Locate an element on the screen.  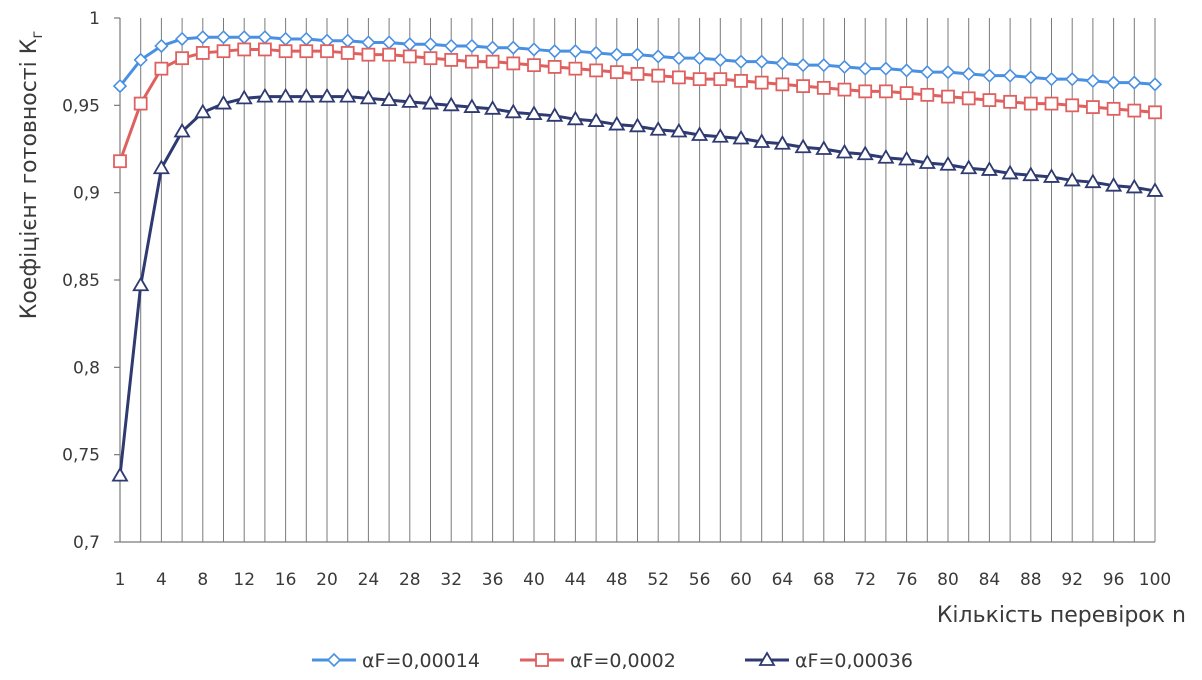
y-tick-label: 0,85 is located at coordinates (81, 281).